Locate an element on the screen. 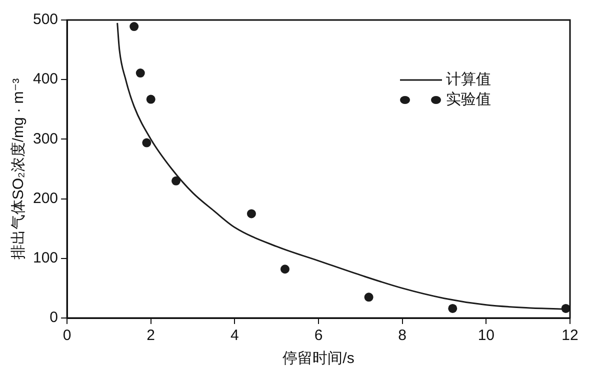  x-axis-title: 停留时间/s is located at coordinates (318, 359).